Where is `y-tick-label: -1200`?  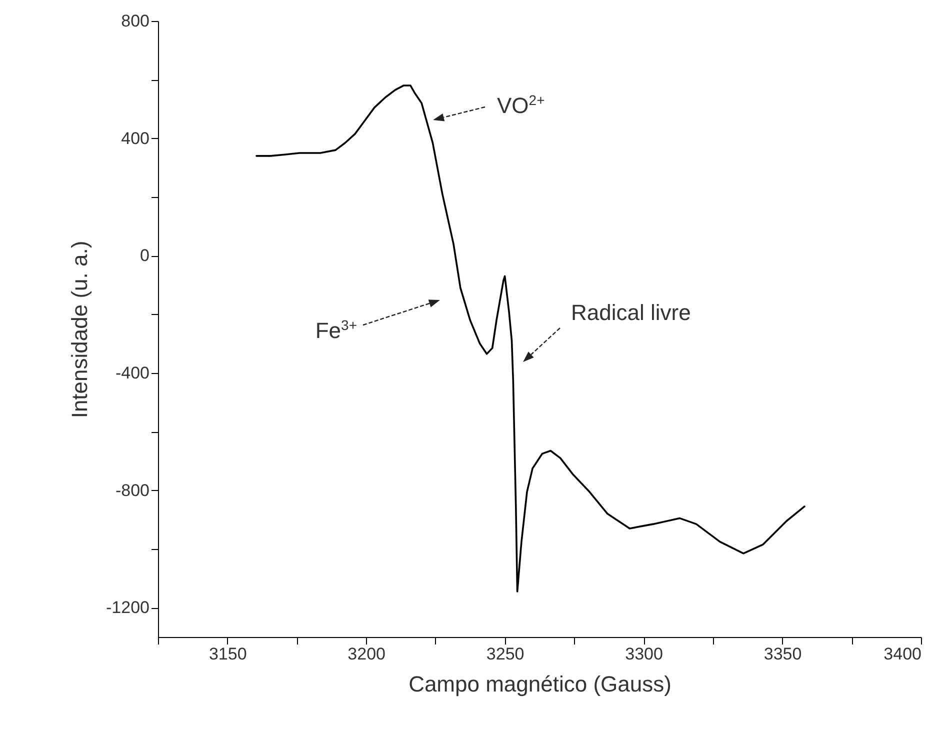
y-tick-label: -1200 is located at coordinates (128, 608).